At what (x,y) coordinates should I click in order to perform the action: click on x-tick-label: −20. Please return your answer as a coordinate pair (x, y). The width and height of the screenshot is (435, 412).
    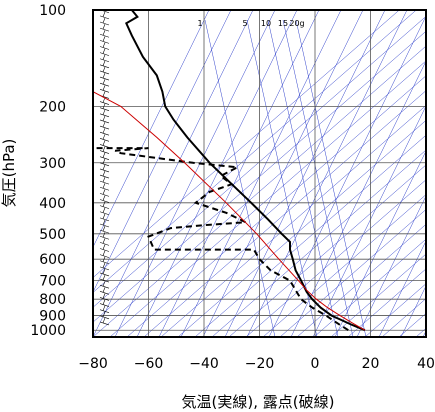
    Looking at the image, I should click on (260, 364).